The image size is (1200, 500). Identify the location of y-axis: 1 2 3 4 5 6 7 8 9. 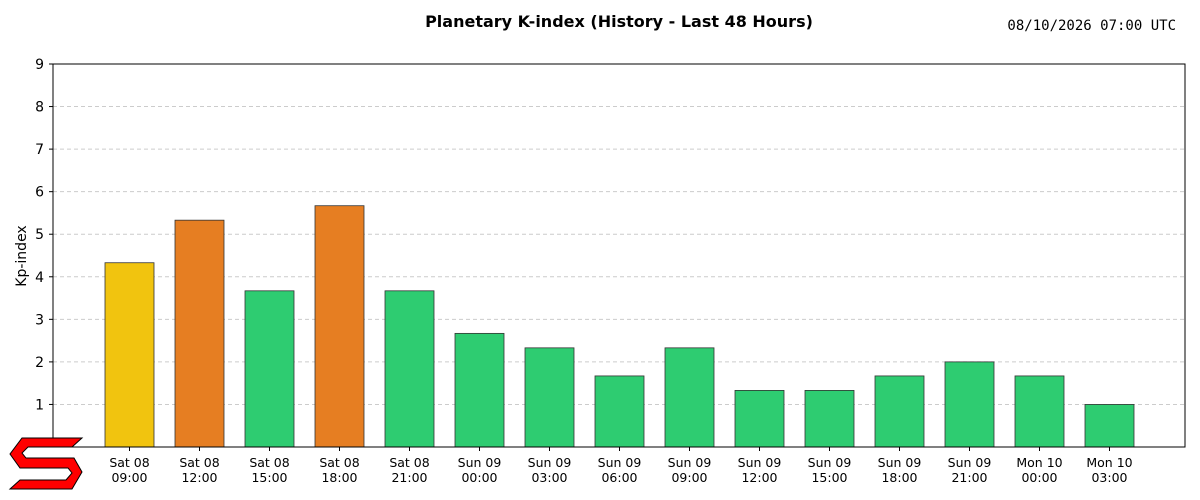
(44, 235).